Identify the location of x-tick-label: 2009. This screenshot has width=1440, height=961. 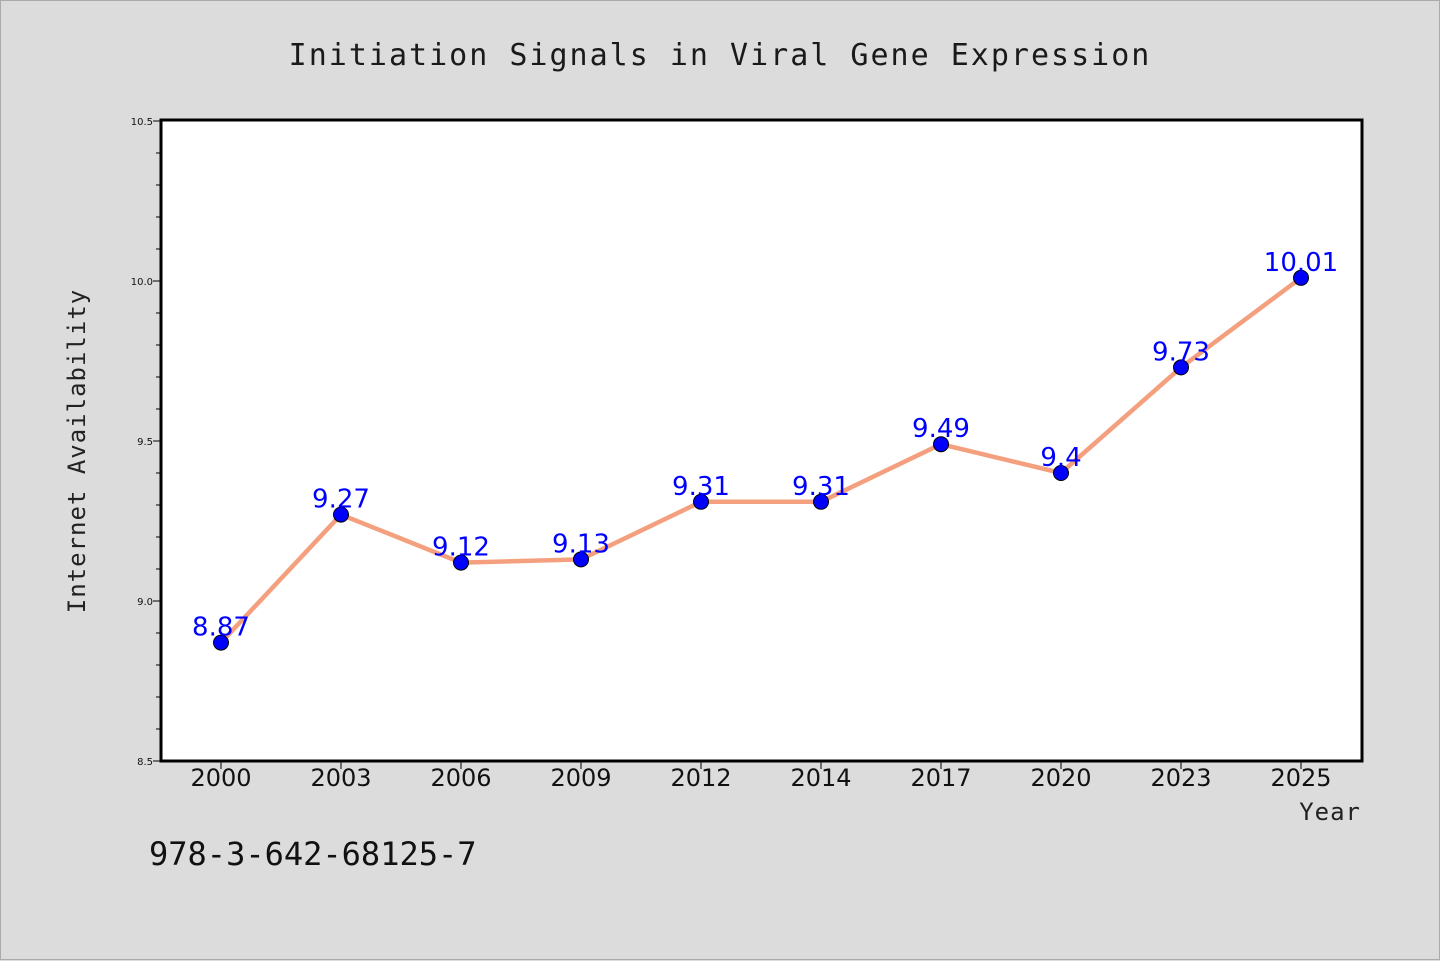
(580, 778).